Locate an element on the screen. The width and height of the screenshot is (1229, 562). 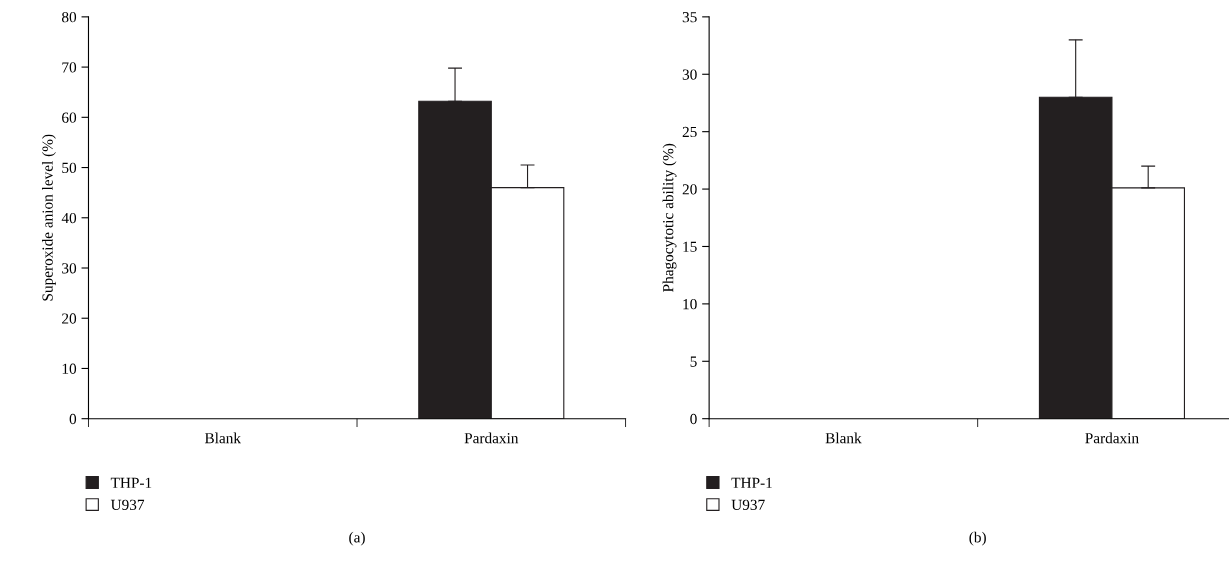
y-tick-label: 80 is located at coordinates (69, 17).